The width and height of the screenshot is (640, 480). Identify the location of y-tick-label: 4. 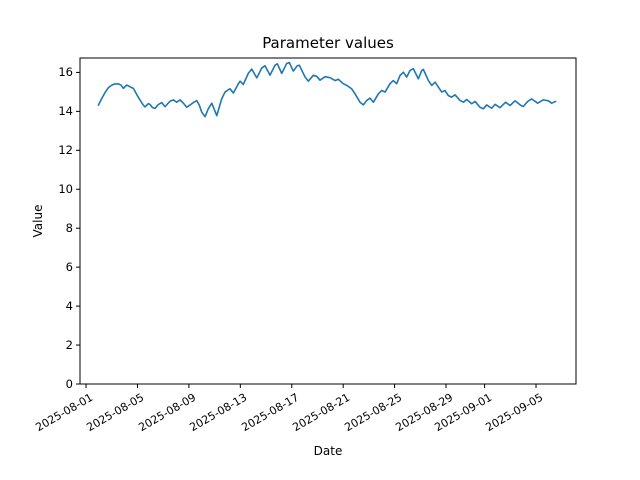
(69, 305).